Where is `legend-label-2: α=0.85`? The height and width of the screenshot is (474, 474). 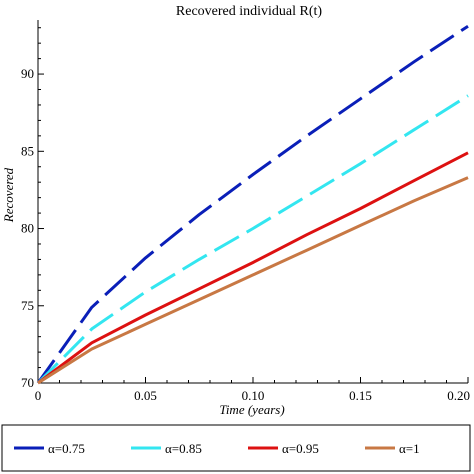
legend-label-2: α=0.85 is located at coordinates (183, 448).